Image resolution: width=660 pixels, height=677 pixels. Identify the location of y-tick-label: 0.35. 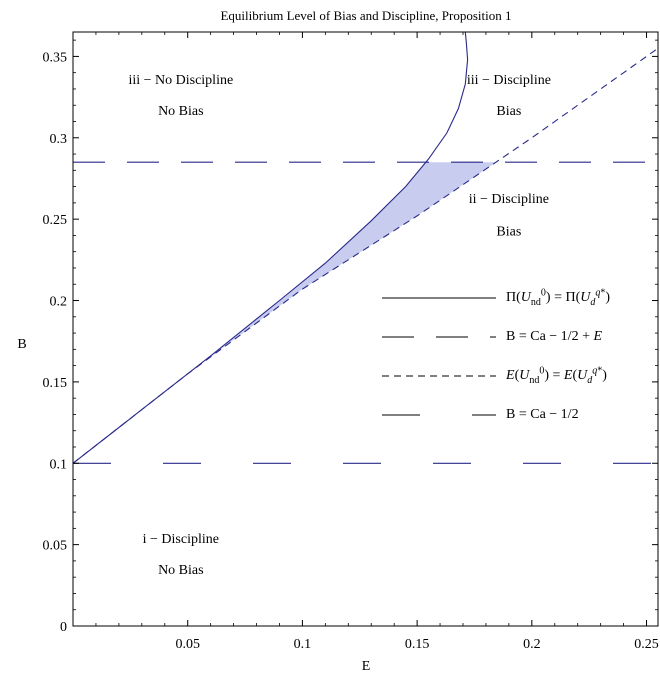
(55, 57).